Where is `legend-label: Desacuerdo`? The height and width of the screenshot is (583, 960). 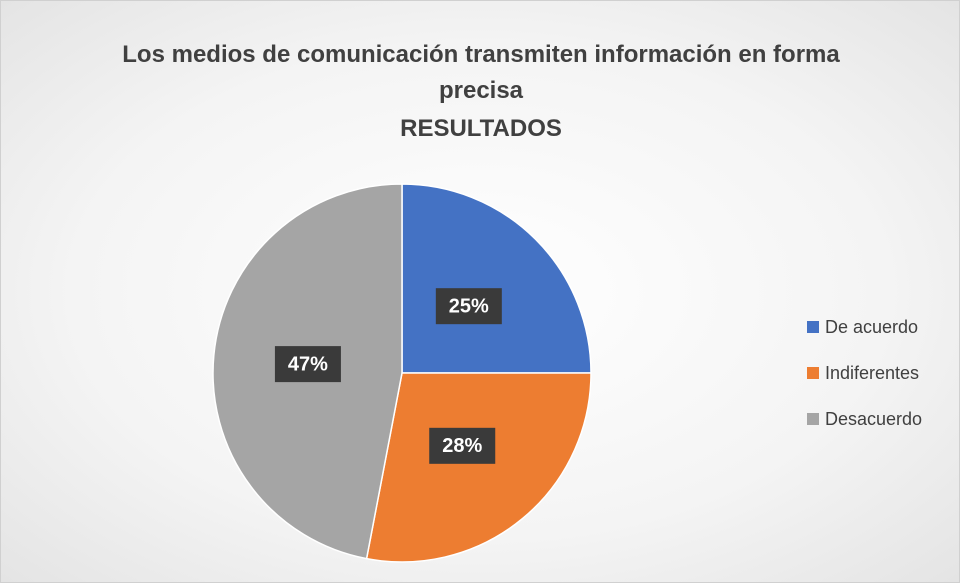
legend-label: Desacuerdo is located at coordinates (873, 419).